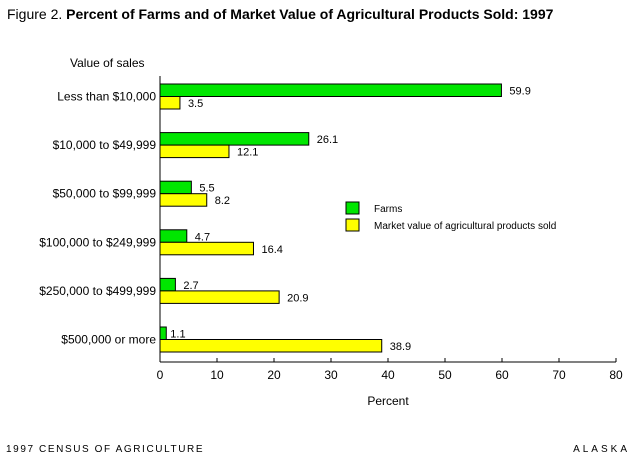 The width and height of the screenshot is (640, 460). I want to click on value-label: 2.7, so click(190, 286).